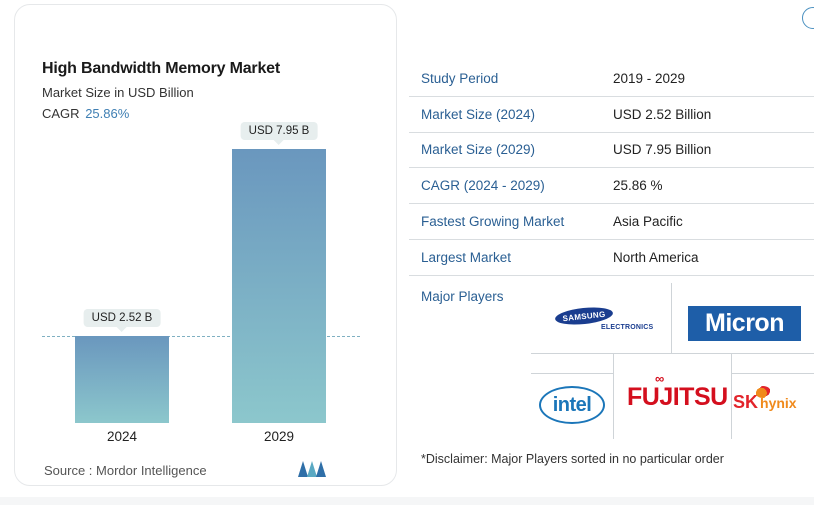 This screenshot has height=505, width=814. What do you see at coordinates (107, 113) in the screenshot?
I see `cagr-value: 25.86%` at bounding box center [107, 113].